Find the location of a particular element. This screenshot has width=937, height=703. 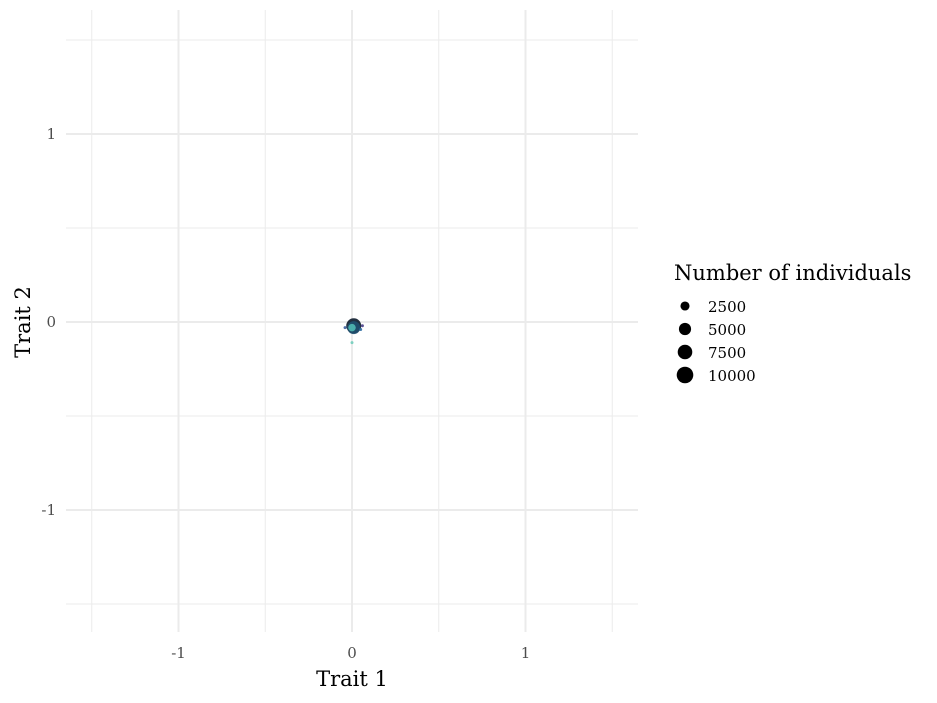

y-tick-label: 1 is located at coordinates (51, 134).